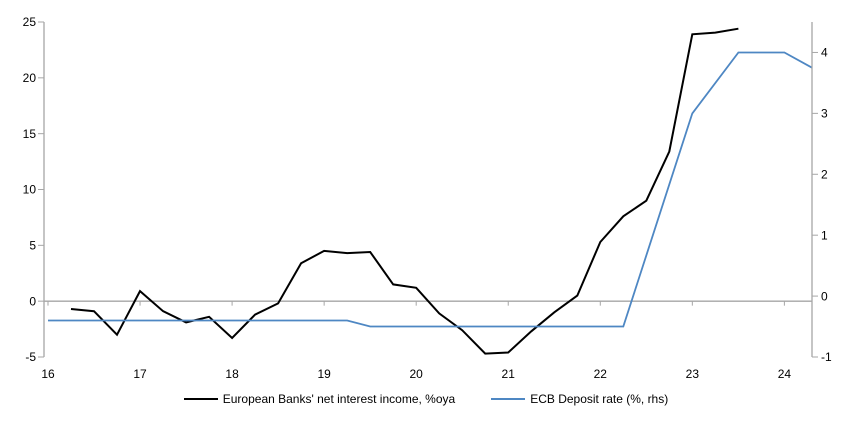  What do you see at coordinates (601, 374) in the screenshot?
I see `x-axis-tick-label: 22` at bounding box center [601, 374].